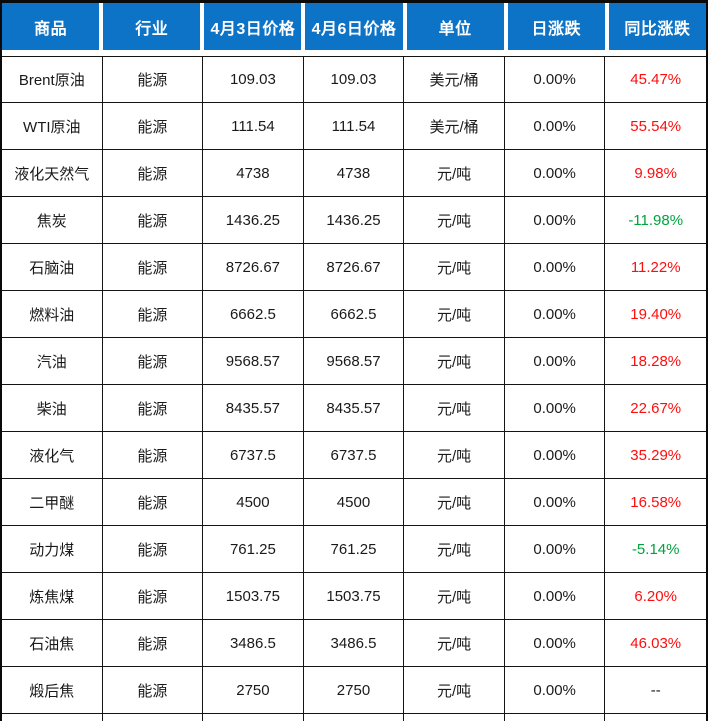 The image size is (708, 721). I want to click on table-row: 二甲醚 能源 4500 4500 元/吨 0.00% 16.58%, so click(354, 502).